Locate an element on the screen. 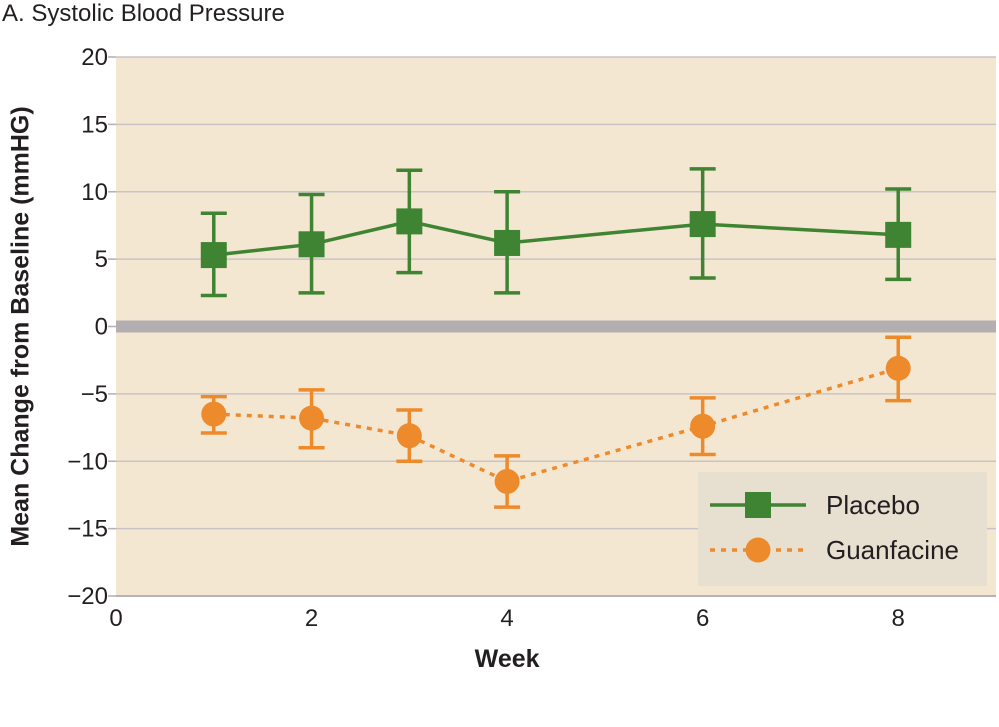 This screenshot has width=999, height=727. x-axis-title: Week is located at coordinates (507, 659).